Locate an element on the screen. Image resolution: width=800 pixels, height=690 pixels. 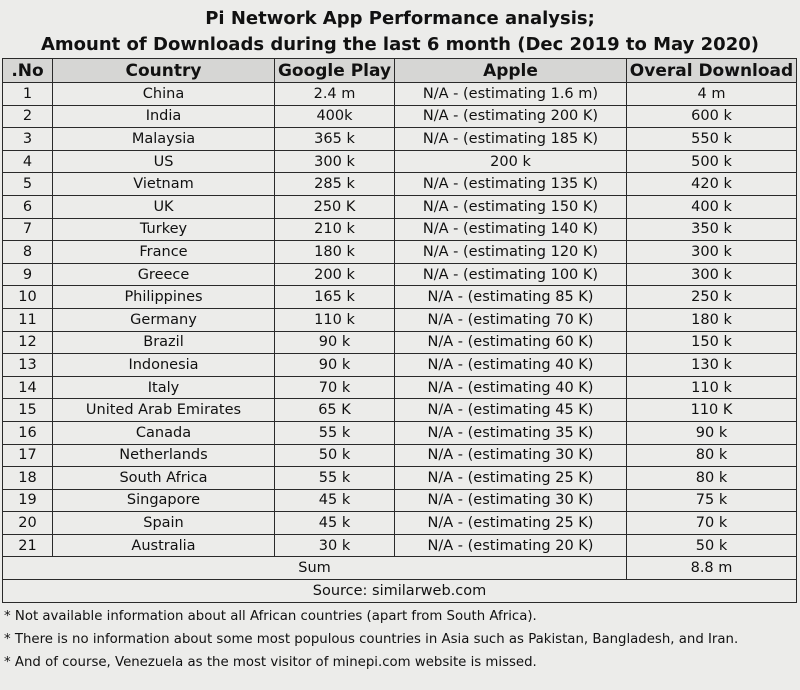
cell-overall-download: 420 k is located at coordinates (711, 184).